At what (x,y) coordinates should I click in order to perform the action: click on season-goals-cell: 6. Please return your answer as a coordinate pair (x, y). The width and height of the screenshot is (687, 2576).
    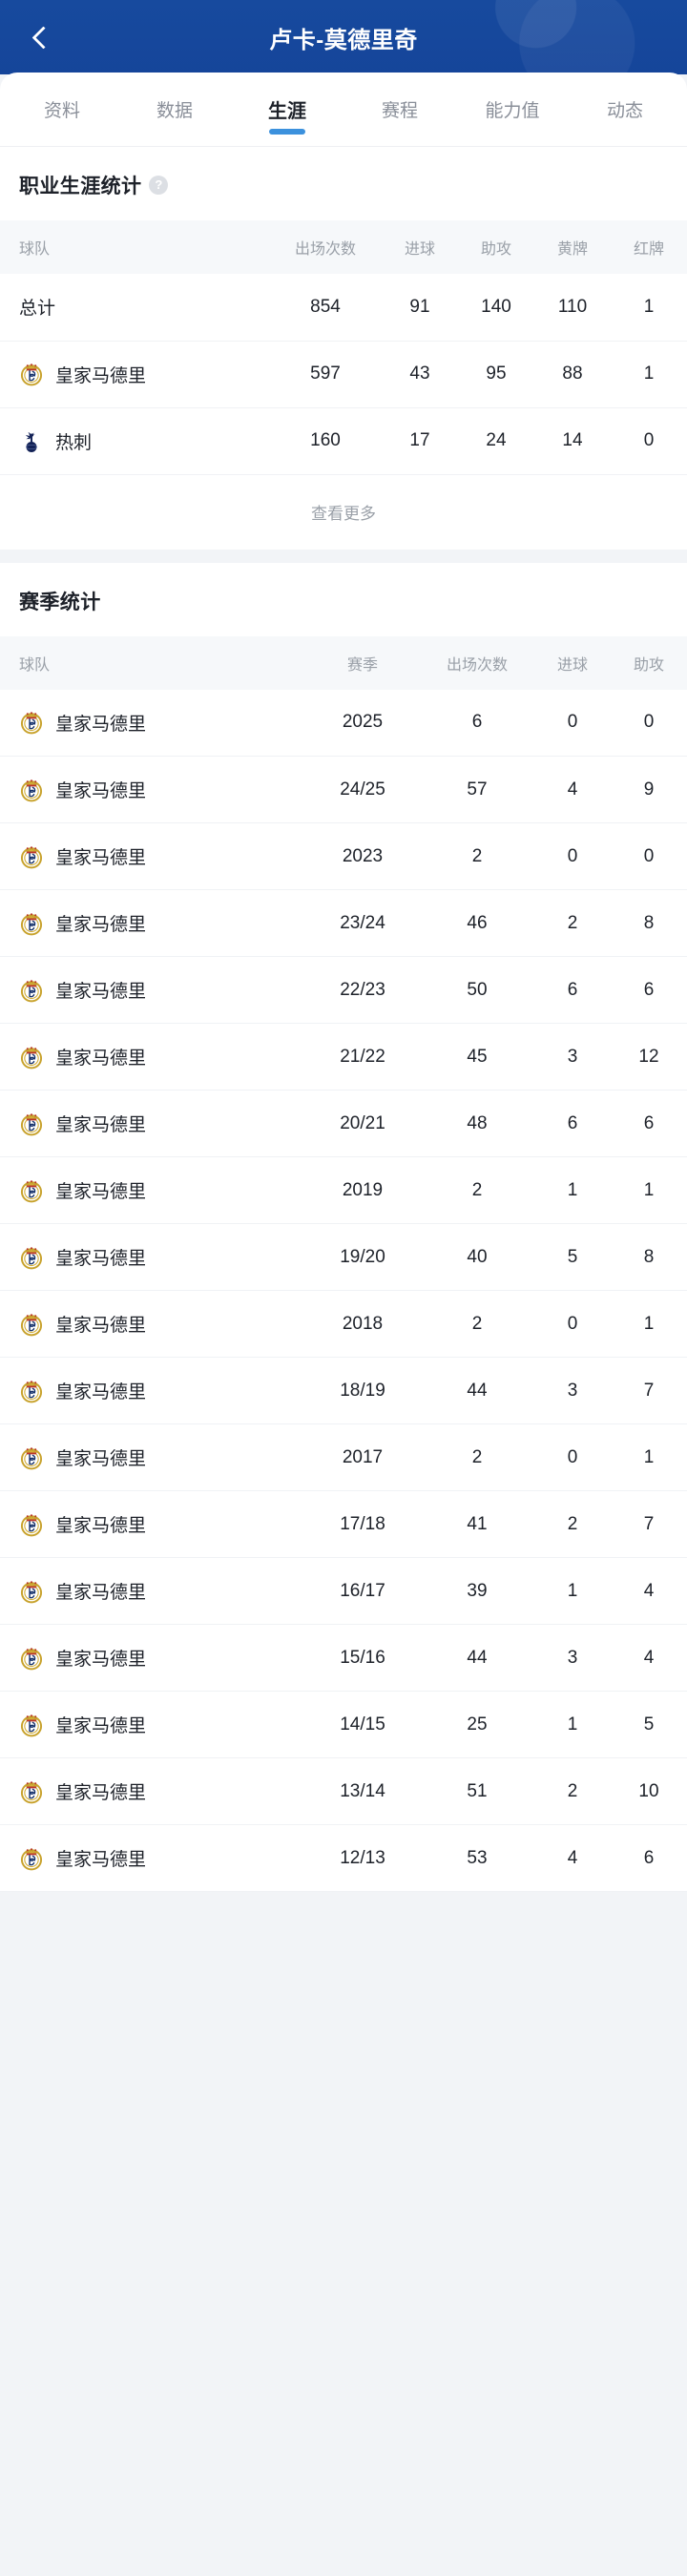
    Looking at the image, I should click on (572, 989).